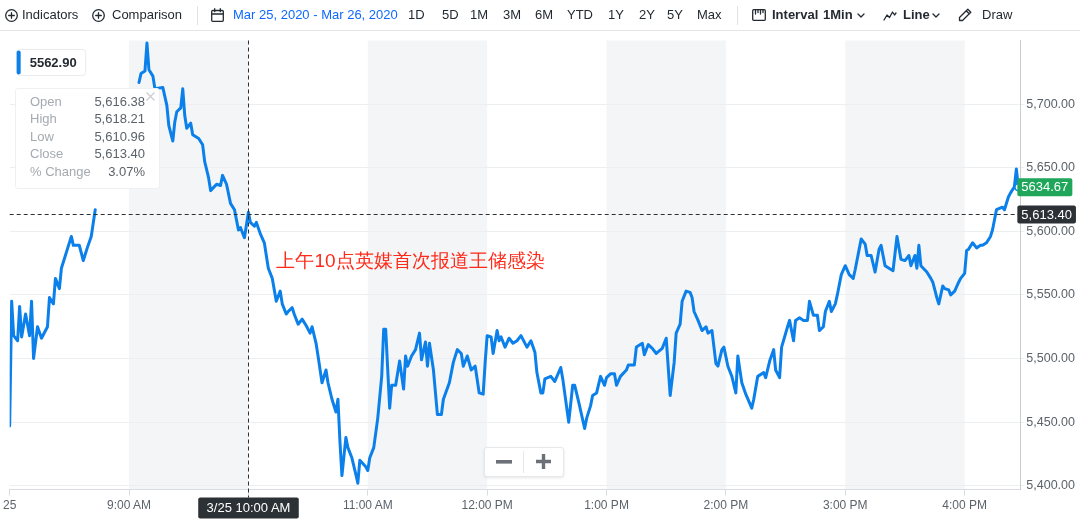  What do you see at coordinates (580, 15) in the screenshot?
I see `text: YTD` at bounding box center [580, 15].